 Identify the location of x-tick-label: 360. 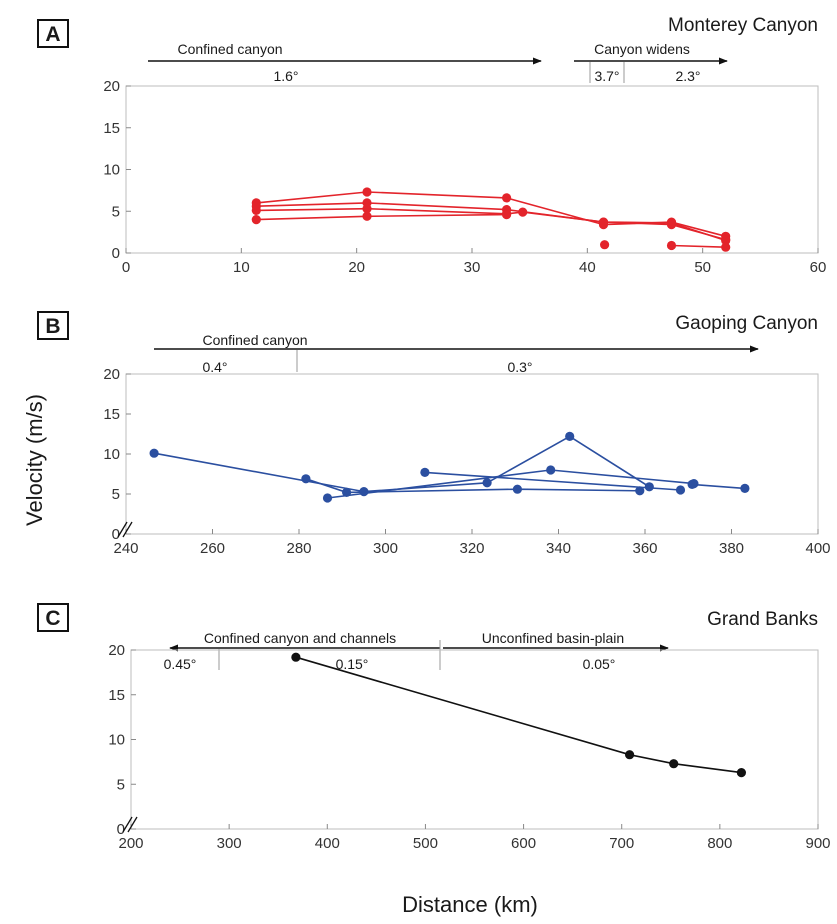
(644, 548).